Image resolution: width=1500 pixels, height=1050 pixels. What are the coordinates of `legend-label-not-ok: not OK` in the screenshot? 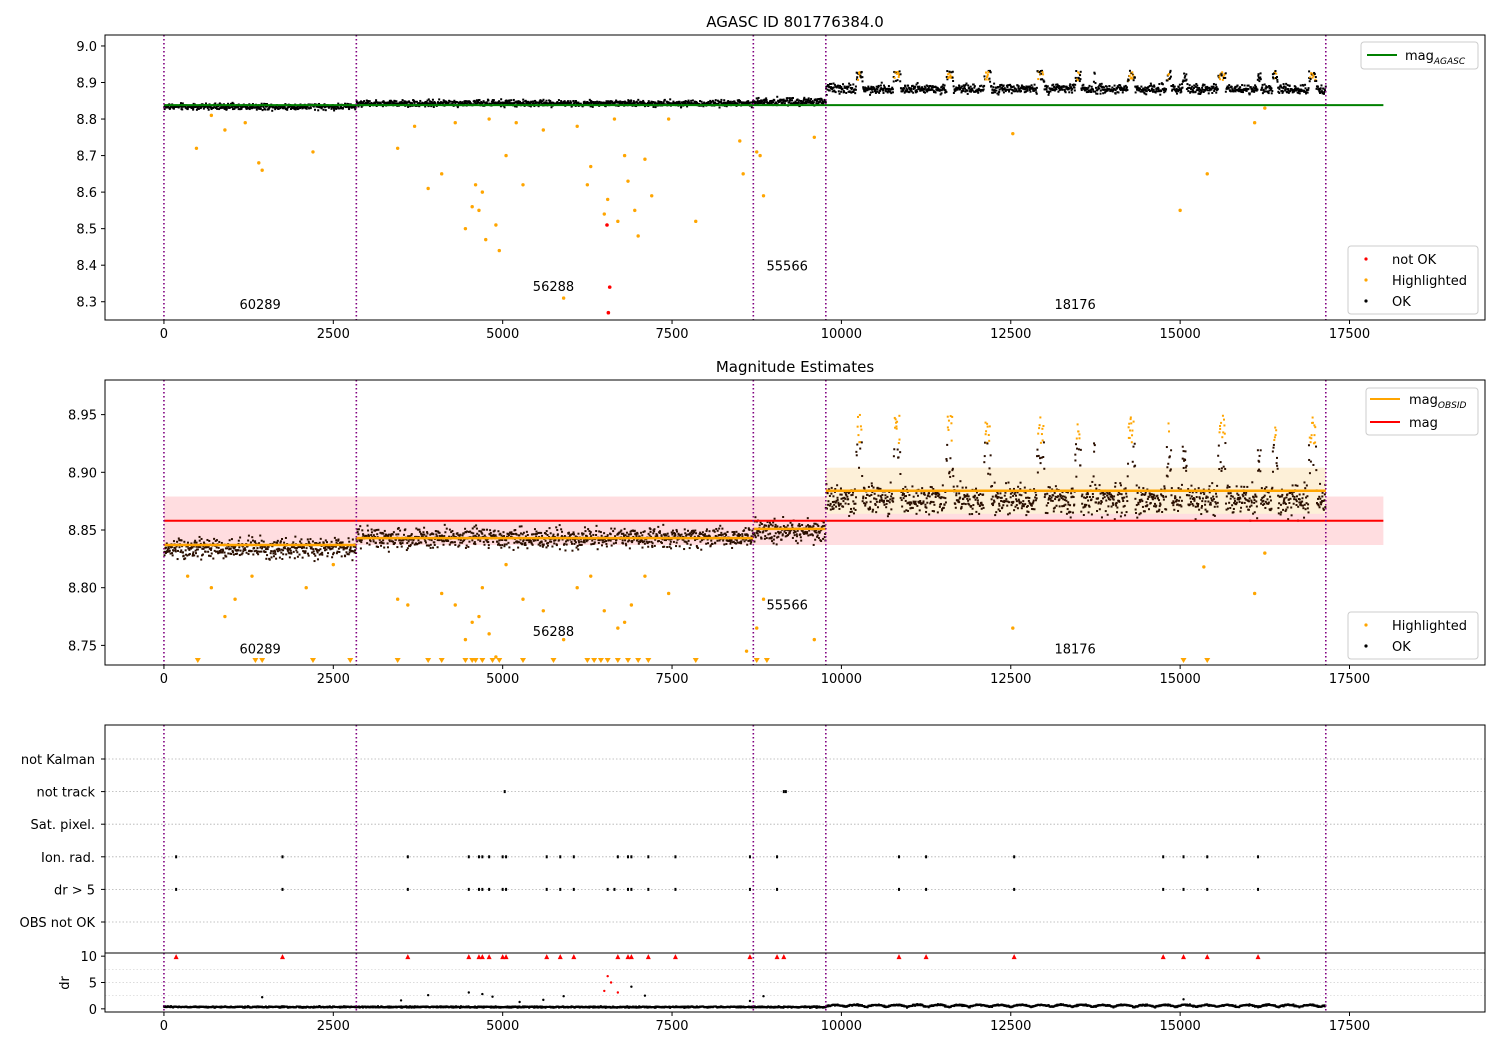 It's located at (1414, 260).